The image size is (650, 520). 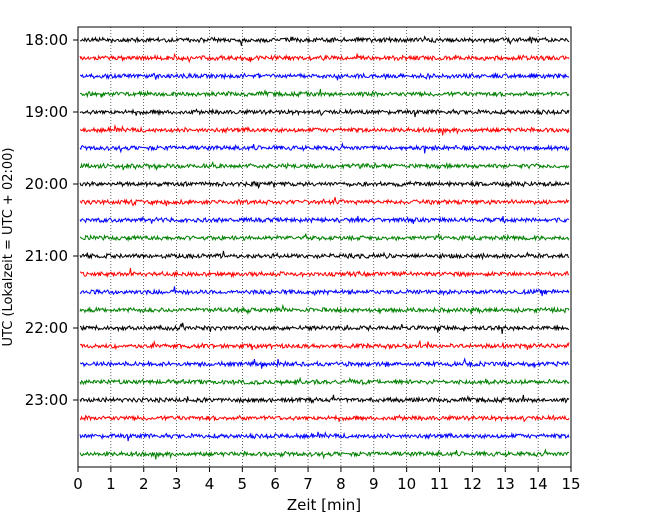 I want to click on y-tick-label: 22:00, so click(x=46, y=328).